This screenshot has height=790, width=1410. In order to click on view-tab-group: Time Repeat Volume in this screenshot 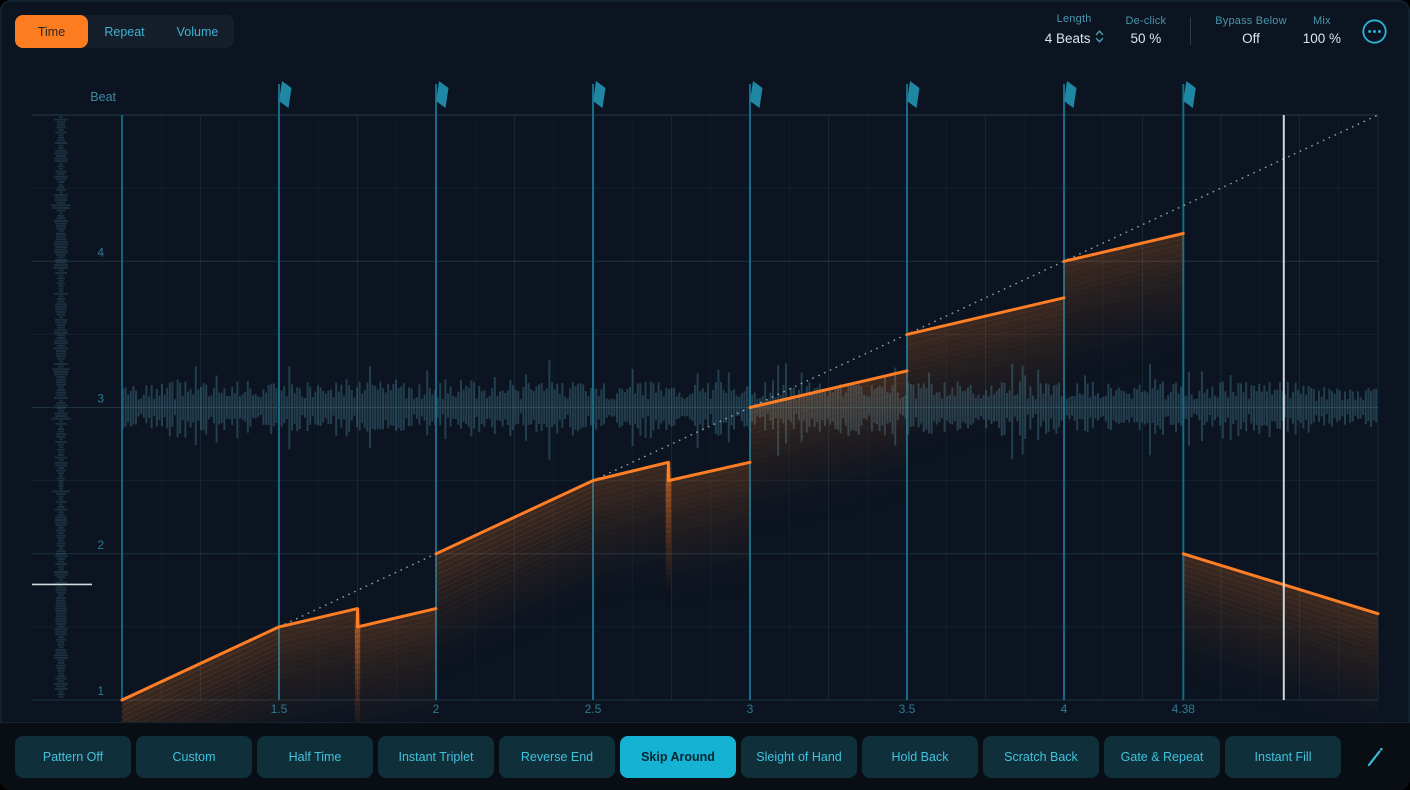, I will do `click(124, 31)`.